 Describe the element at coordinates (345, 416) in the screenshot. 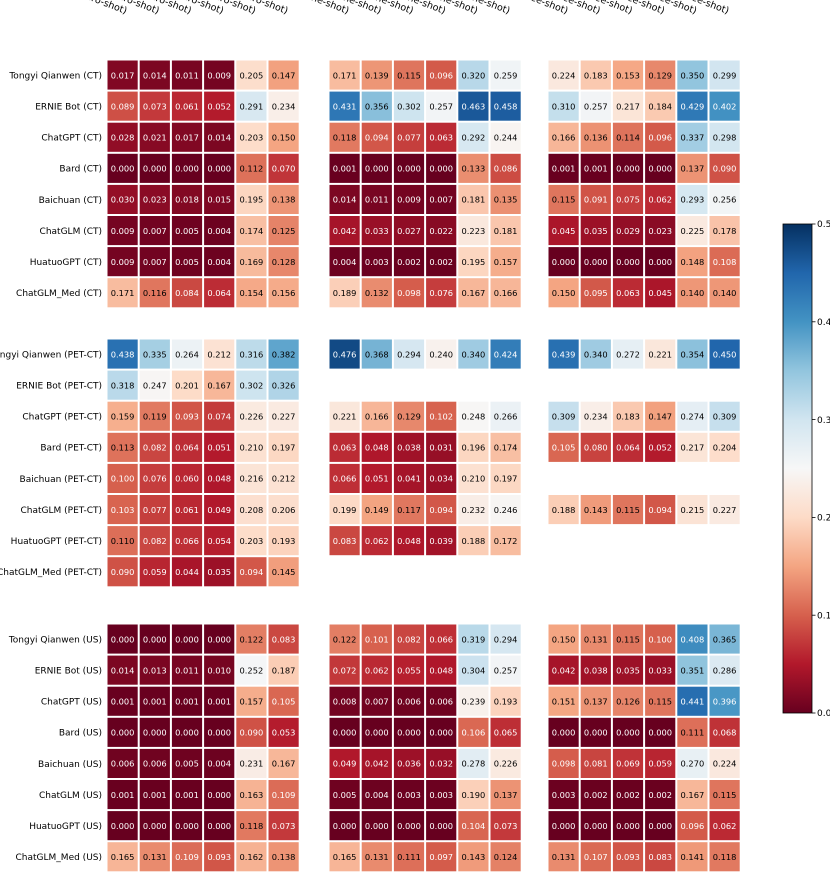

I see `cell-value-label: 0.221` at that location.